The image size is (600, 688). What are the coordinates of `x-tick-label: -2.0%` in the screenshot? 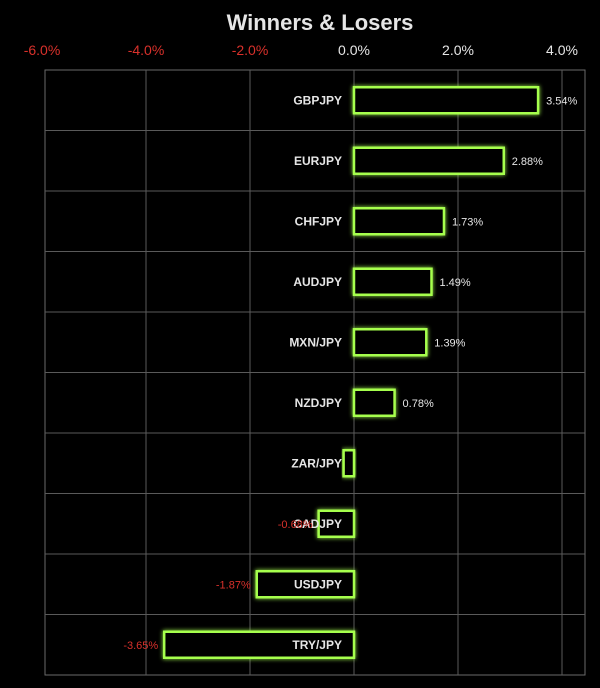 It's located at (250, 50).